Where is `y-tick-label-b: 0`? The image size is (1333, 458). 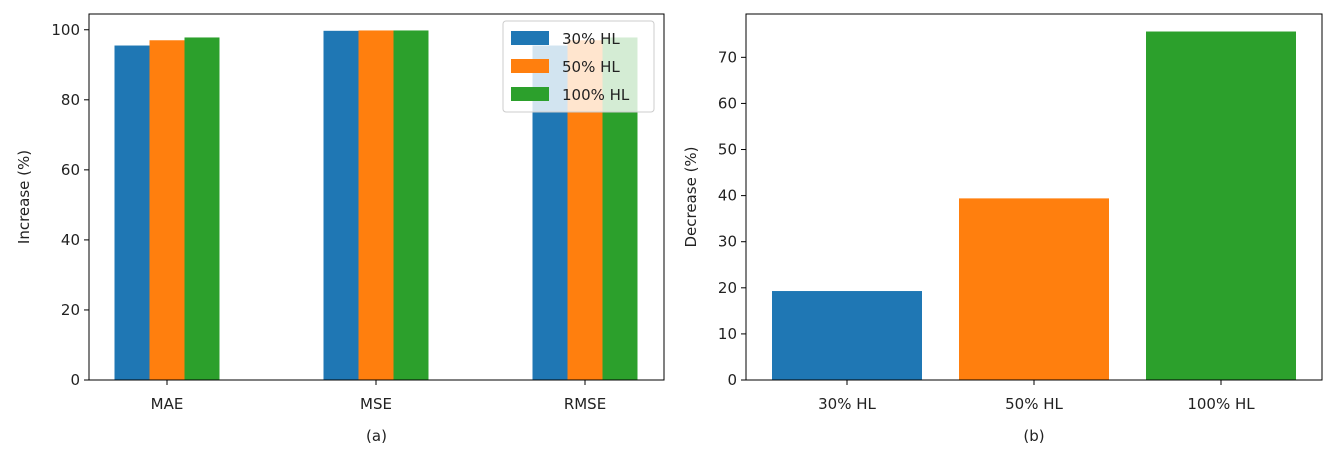
y-tick-label-b: 0 is located at coordinates (732, 380).